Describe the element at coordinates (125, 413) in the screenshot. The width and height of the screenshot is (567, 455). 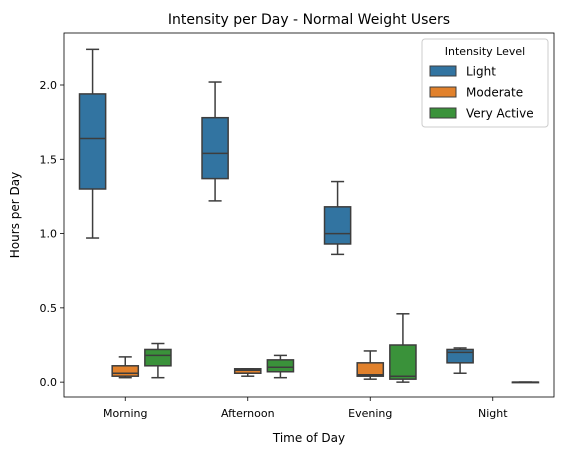
I see `x-tick-label: Morning` at that location.